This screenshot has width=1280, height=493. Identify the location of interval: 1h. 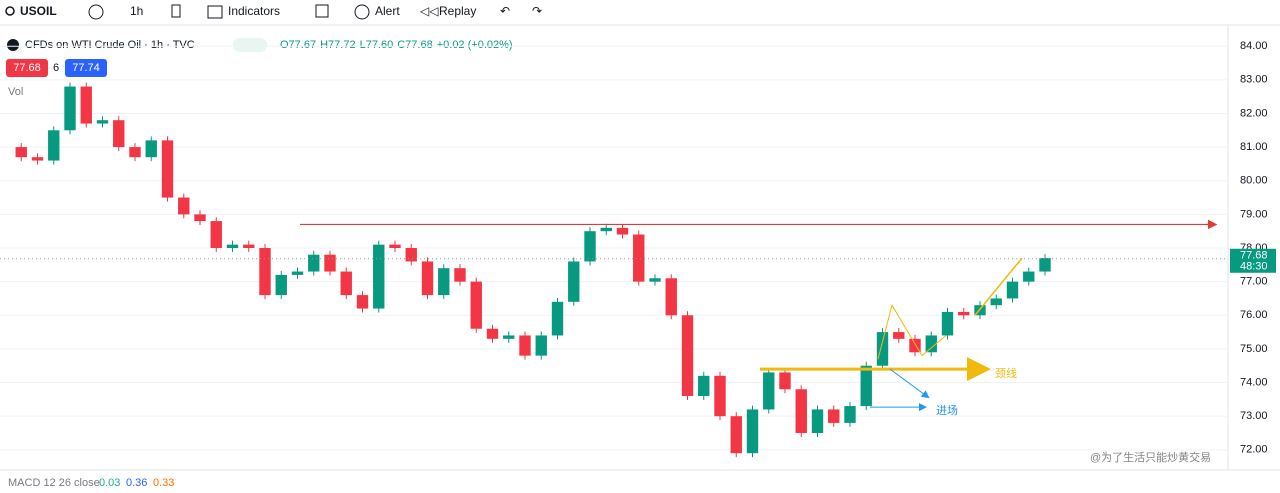
(136, 11).